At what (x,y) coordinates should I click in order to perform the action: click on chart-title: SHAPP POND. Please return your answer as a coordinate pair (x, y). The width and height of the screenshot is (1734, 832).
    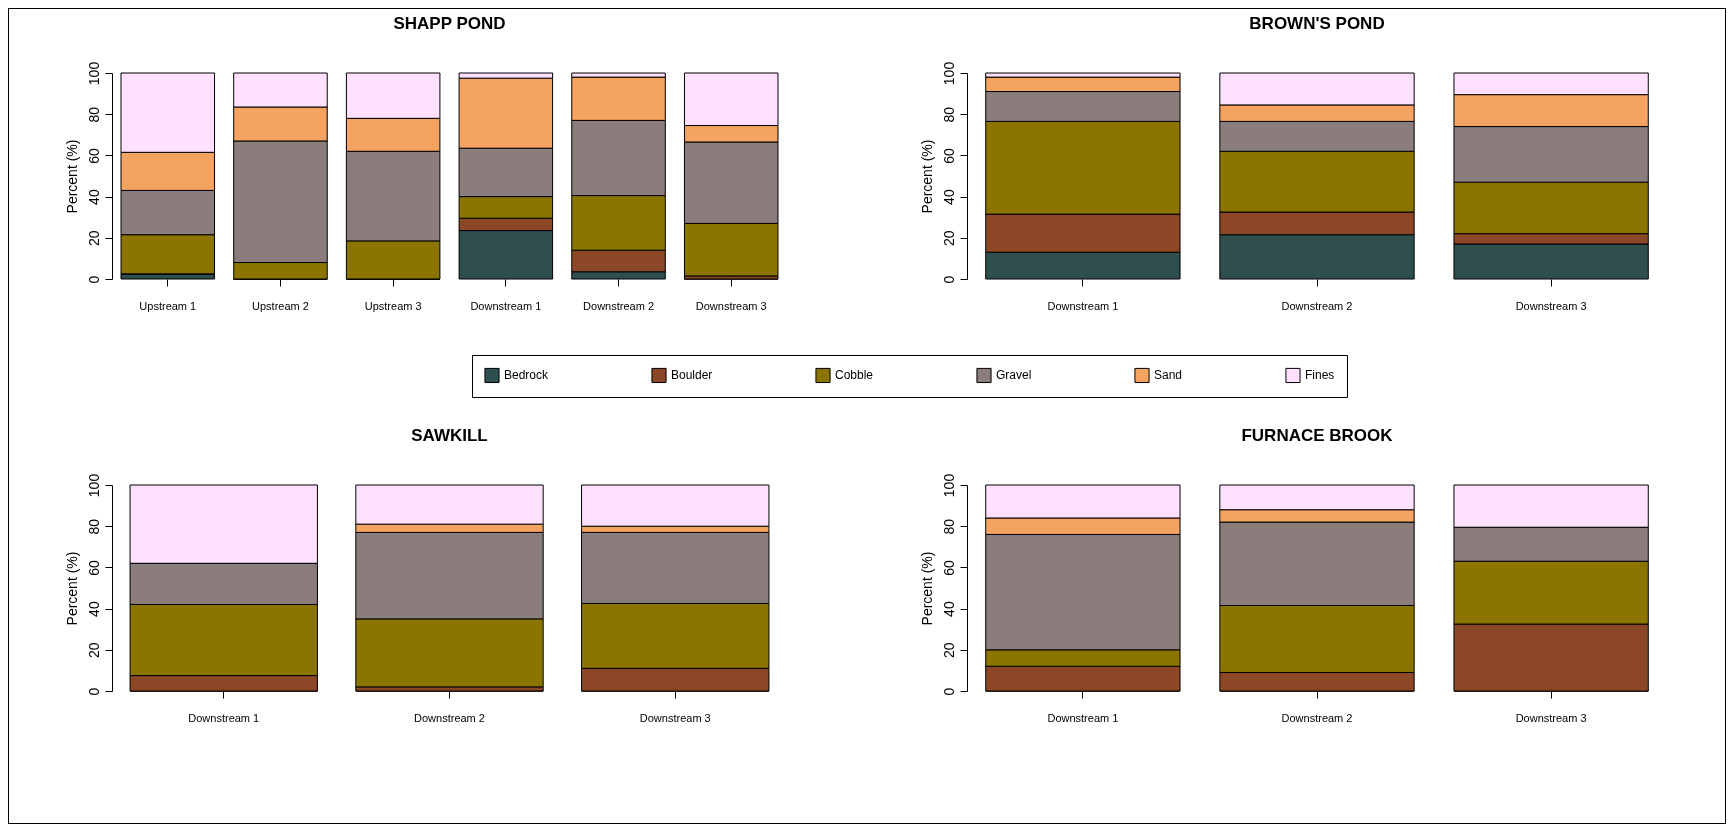
    Looking at the image, I should click on (449, 24).